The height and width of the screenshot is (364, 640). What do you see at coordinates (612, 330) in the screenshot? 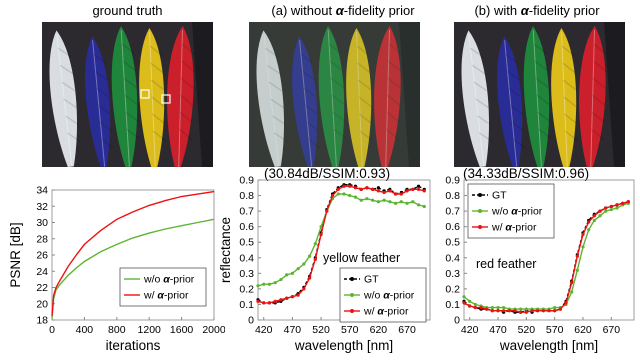
I see `x-tick-label: 670` at bounding box center [612, 330].